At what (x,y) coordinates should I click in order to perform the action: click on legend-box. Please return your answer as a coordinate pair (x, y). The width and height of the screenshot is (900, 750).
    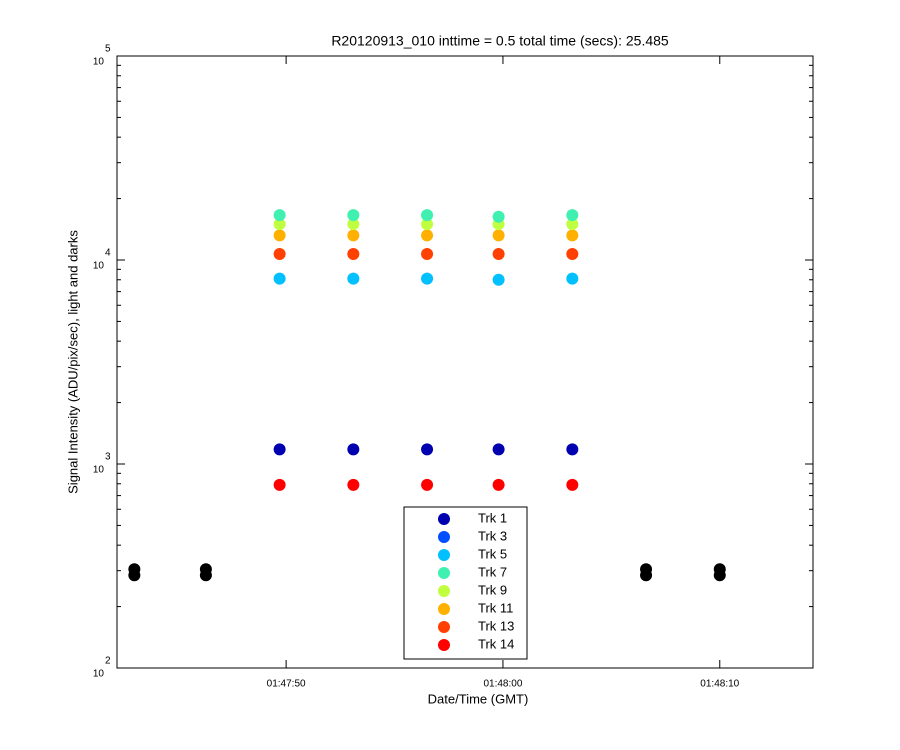
    Looking at the image, I should click on (465, 583).